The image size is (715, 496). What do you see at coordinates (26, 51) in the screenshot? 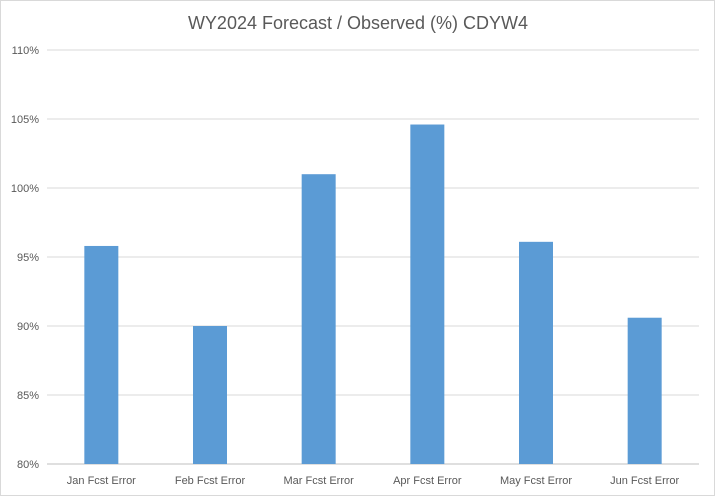
I see `y-tick-label: 110%` at bounding box center [26, 51].